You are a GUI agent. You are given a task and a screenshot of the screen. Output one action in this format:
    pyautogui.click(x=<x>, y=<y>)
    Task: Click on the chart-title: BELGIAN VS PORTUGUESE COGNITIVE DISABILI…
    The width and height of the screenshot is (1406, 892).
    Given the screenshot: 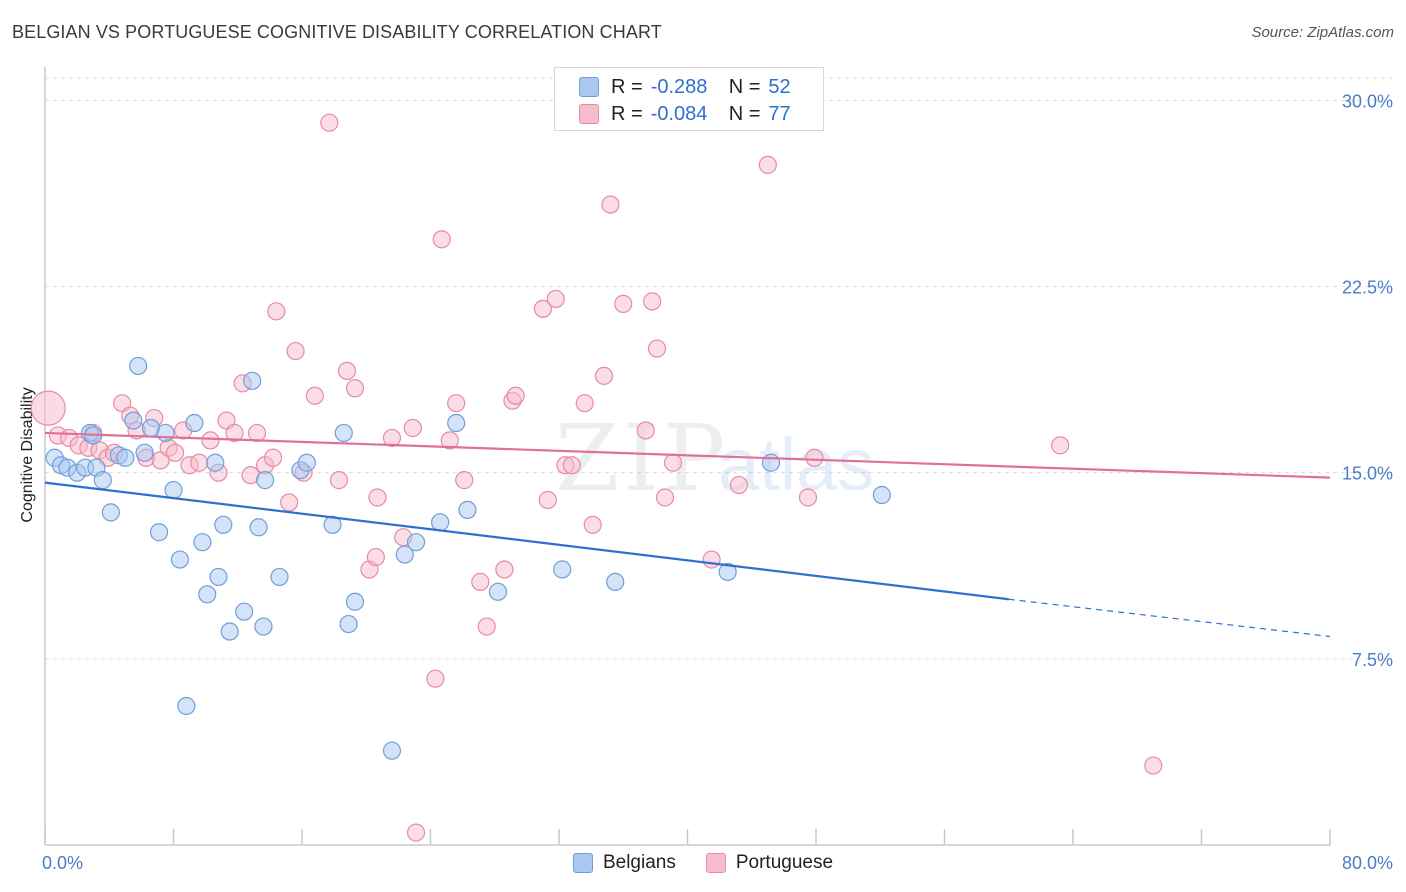 What is the action you would take?
    pyautogui.click(x=337, y=32)
    